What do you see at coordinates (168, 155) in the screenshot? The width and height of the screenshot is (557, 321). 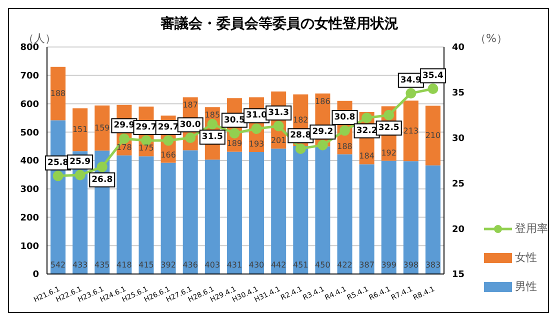 I see `data-label: 166` at bounding box center [168, 155].